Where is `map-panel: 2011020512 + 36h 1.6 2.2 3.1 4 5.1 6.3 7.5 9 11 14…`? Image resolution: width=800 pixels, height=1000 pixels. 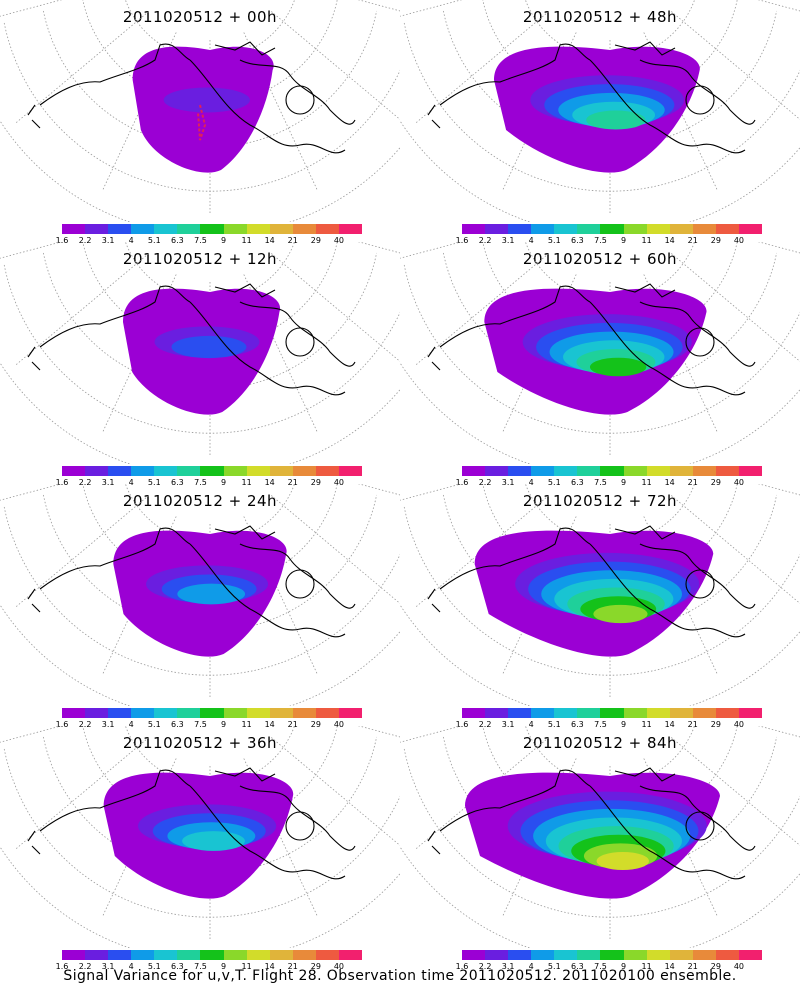
map-panel: 2011020512 + 36h 1.6 2.2 3.1 4 5.1 6.3 7.5 9 11 14… is located at coordinates (200, 851).